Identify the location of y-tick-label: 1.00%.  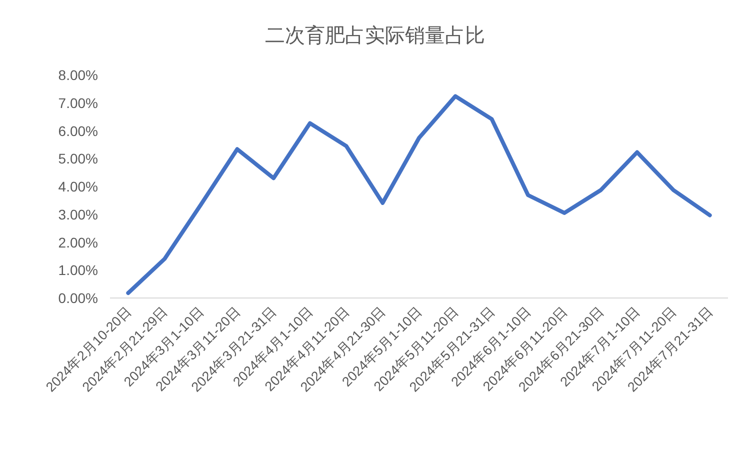
(78, 270).